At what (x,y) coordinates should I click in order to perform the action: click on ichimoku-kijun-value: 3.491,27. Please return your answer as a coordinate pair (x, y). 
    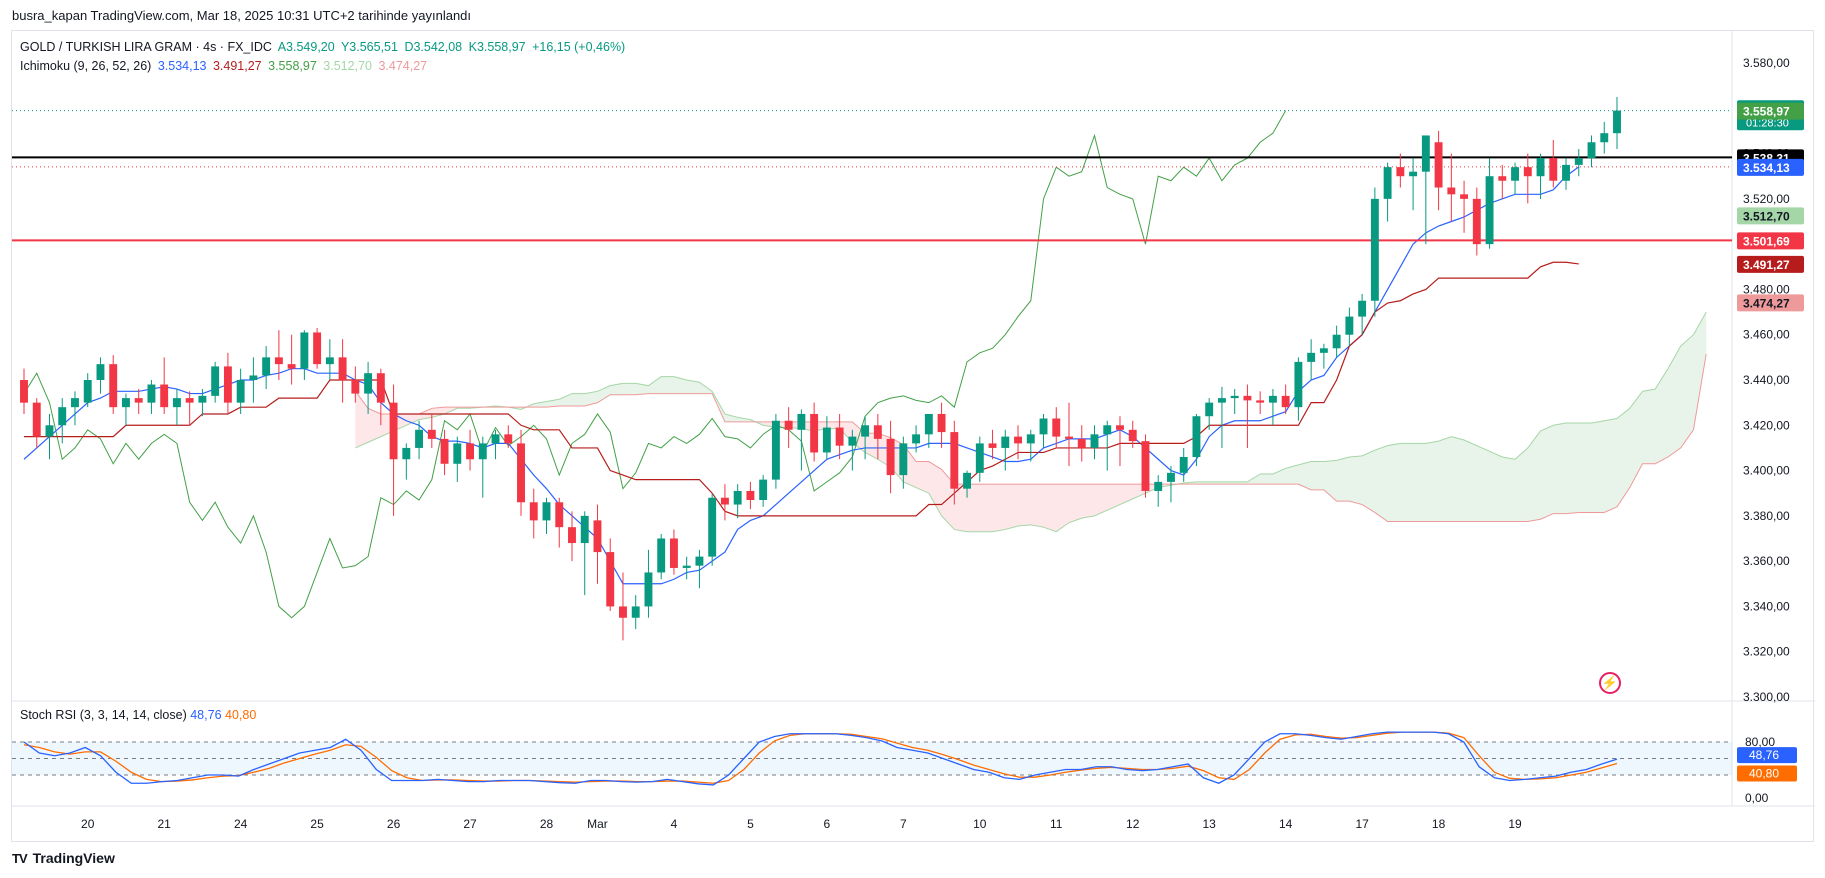
    Looking at the image, I should click on (237, 66).